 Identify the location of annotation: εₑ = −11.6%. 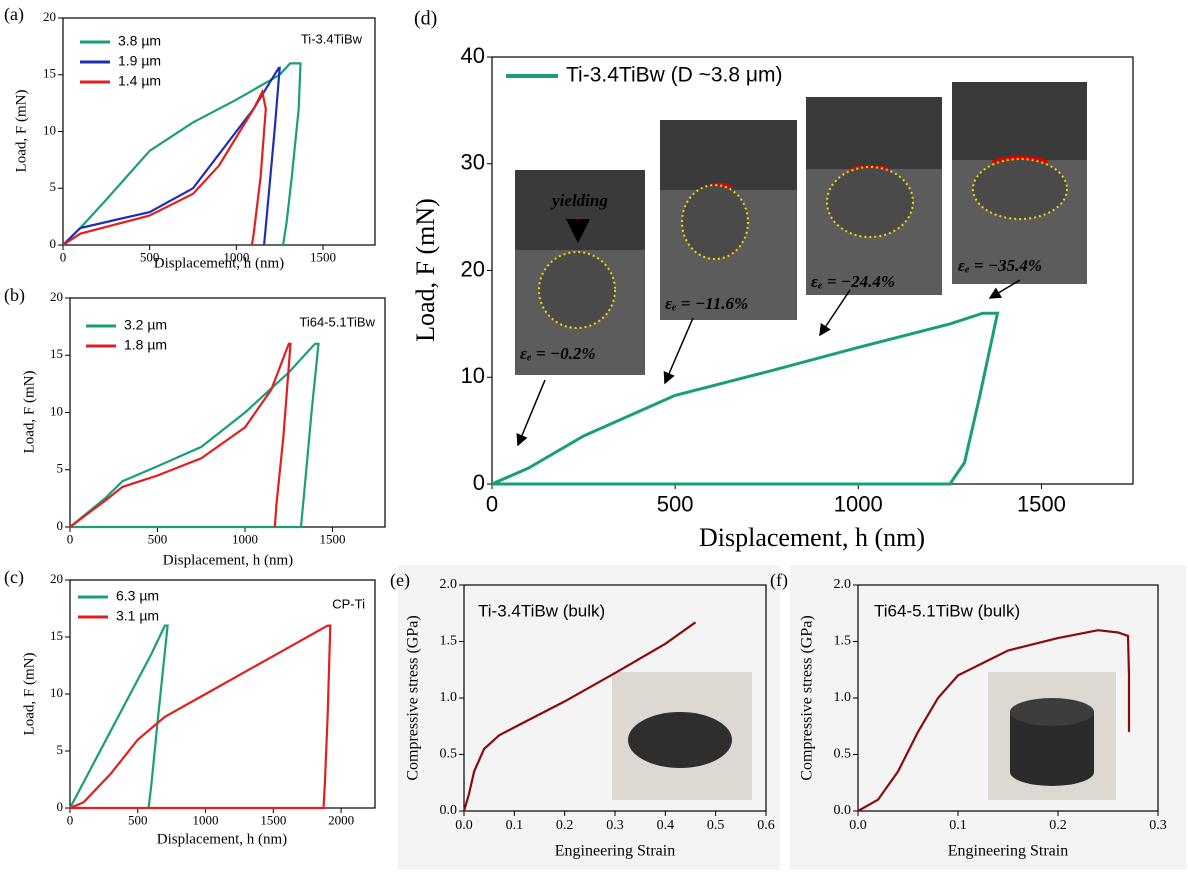
(706, 303).